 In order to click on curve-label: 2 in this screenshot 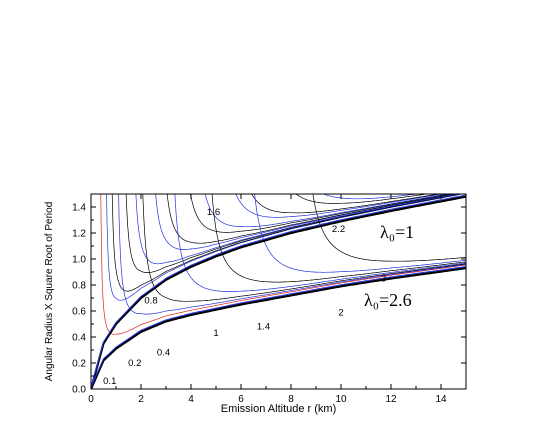, I will do `click(340, 312)`.